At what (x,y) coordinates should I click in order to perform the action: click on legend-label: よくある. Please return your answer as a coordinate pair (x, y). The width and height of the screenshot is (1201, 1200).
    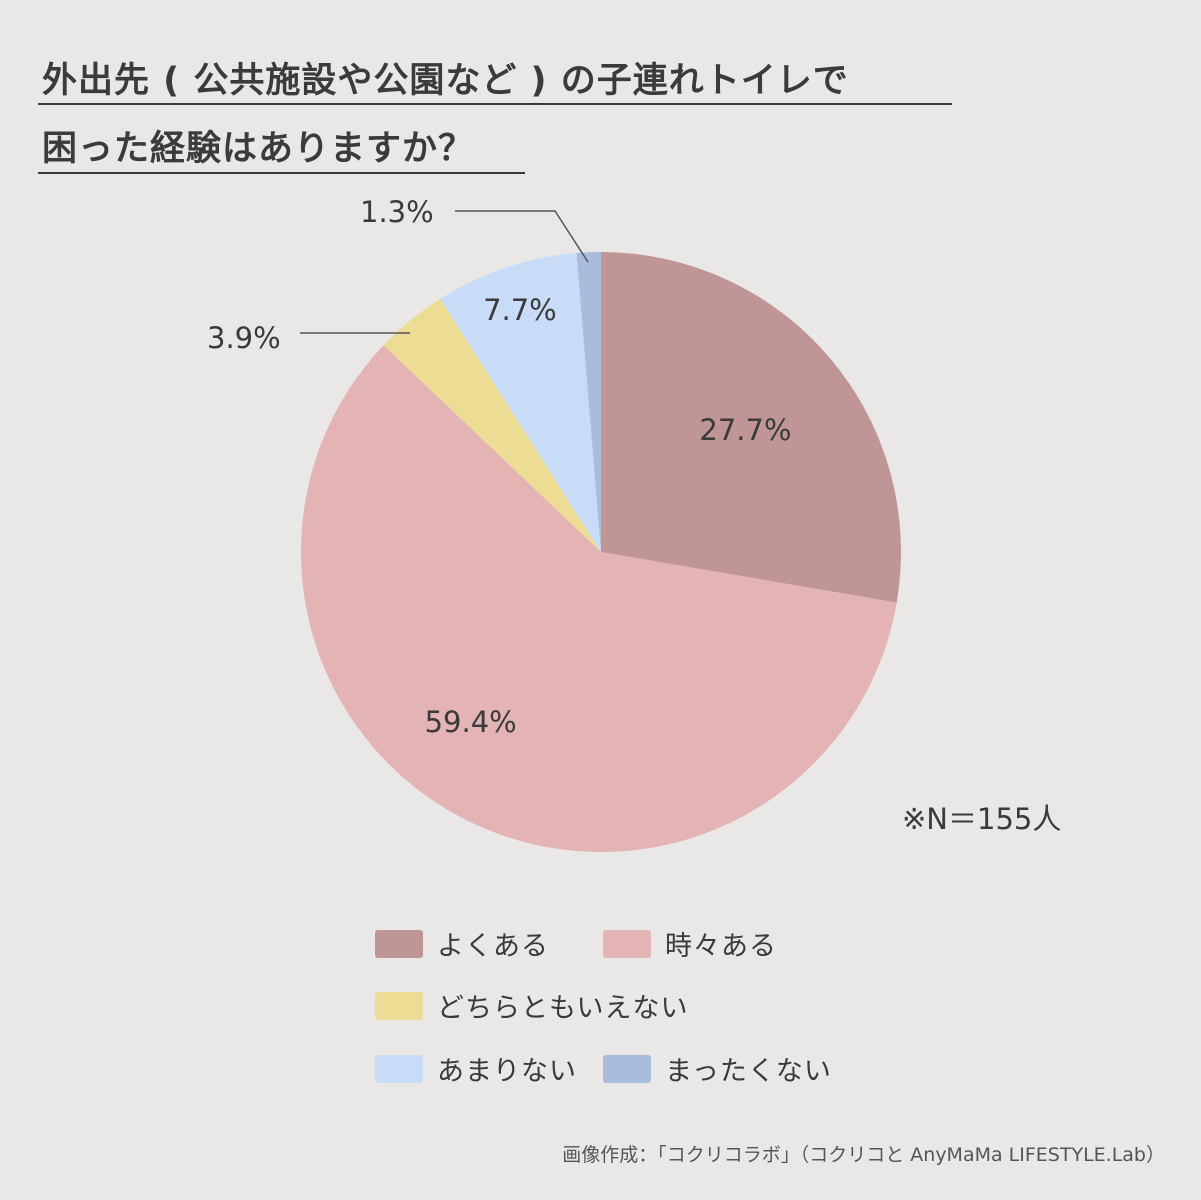
    Looking at the image, I should click on (493, 946).